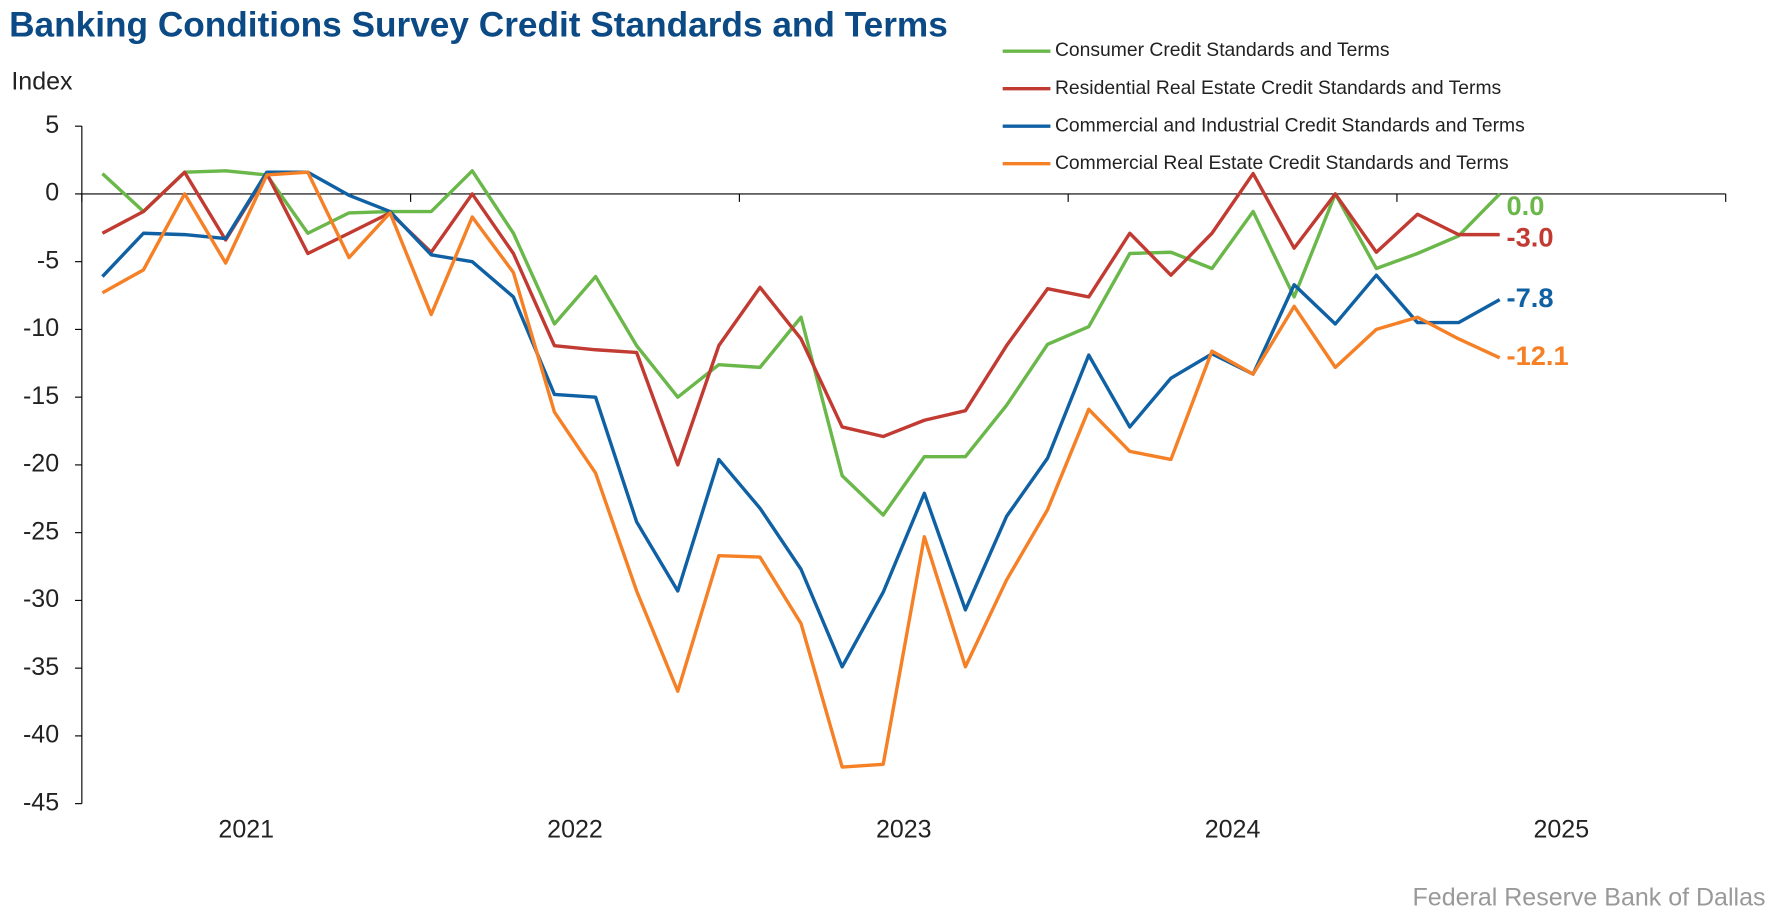  Describe the element at coordinates (1525, 205) in the screenshot. I see `end-value-label: 0.0` at that location.